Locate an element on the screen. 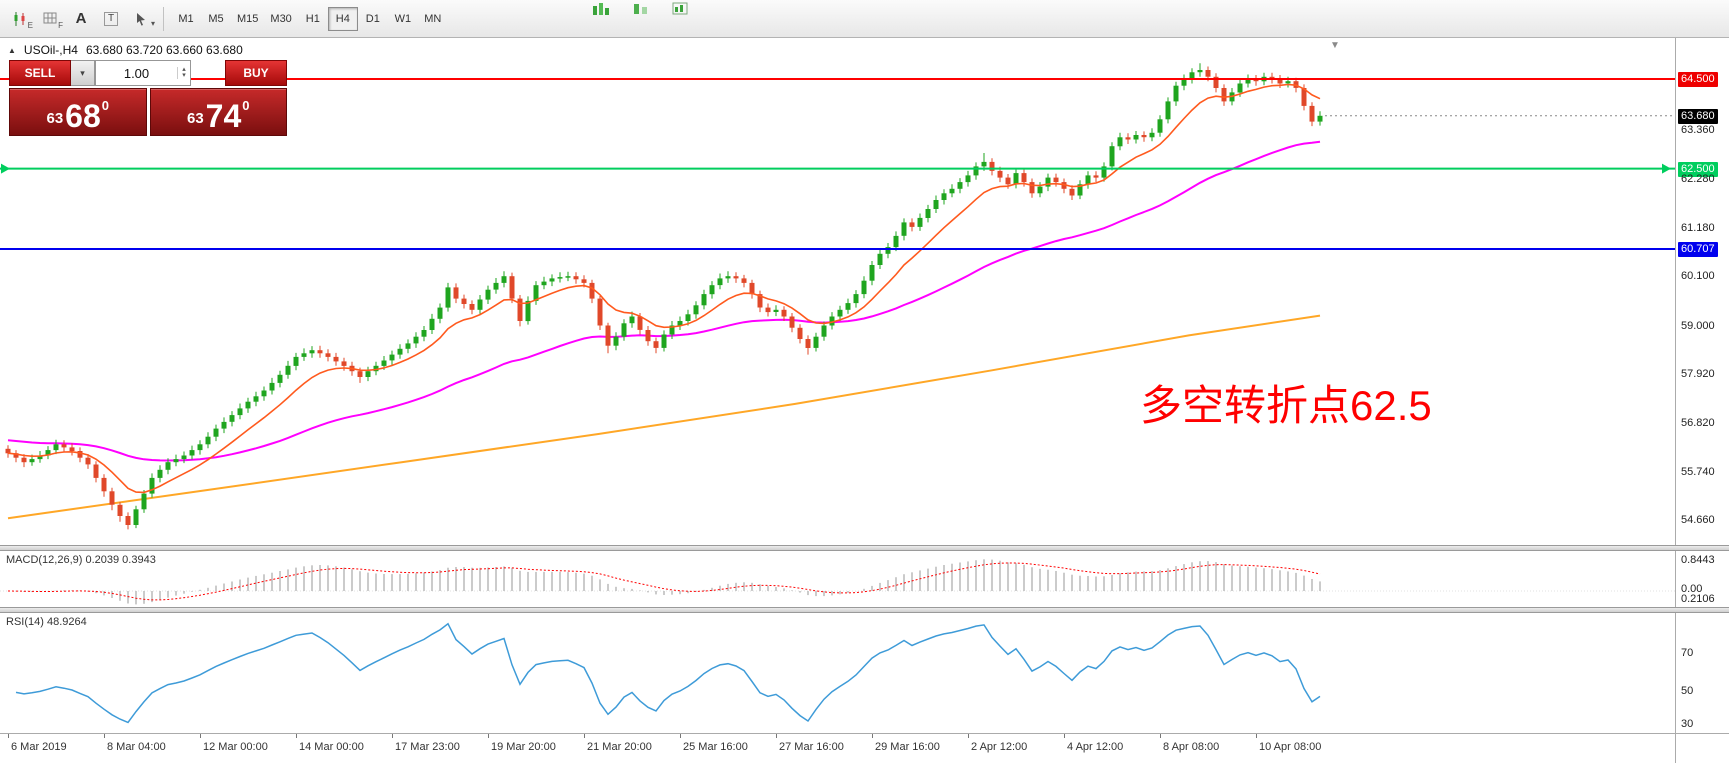 The height and width of the screenshot is (763, 1729). sell-price-whole: 63 is located at coordinates (55, 118).